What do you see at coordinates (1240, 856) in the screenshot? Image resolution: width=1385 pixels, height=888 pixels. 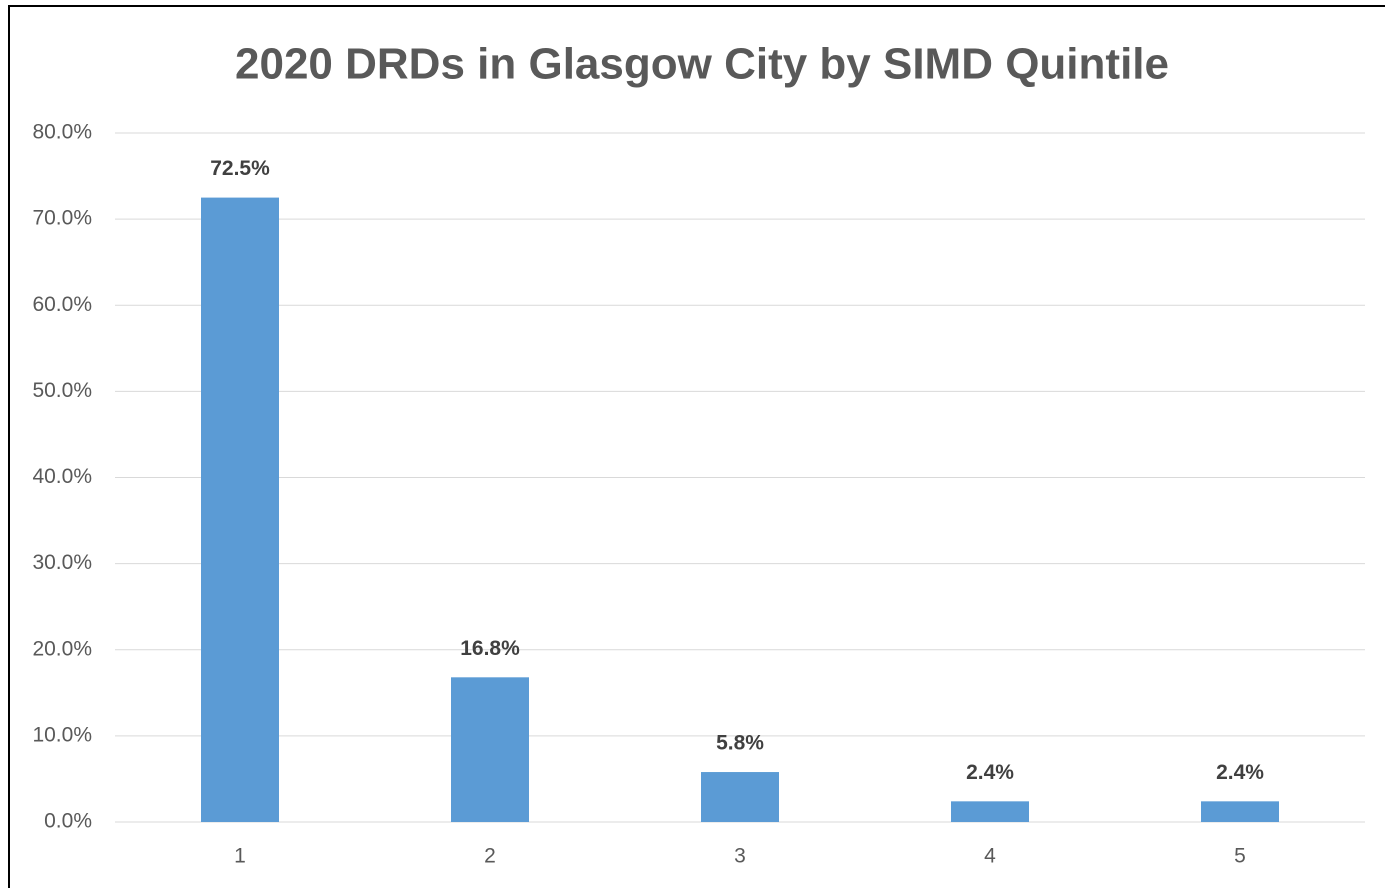 I see `x-tick-label: 5` at bounding box center [1240, 856].